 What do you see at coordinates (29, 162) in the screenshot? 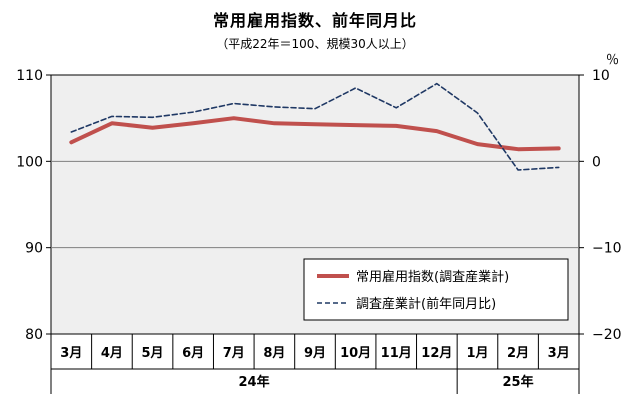
I see `left-axis-tick-label: 100` at bounding box center [29, 162].